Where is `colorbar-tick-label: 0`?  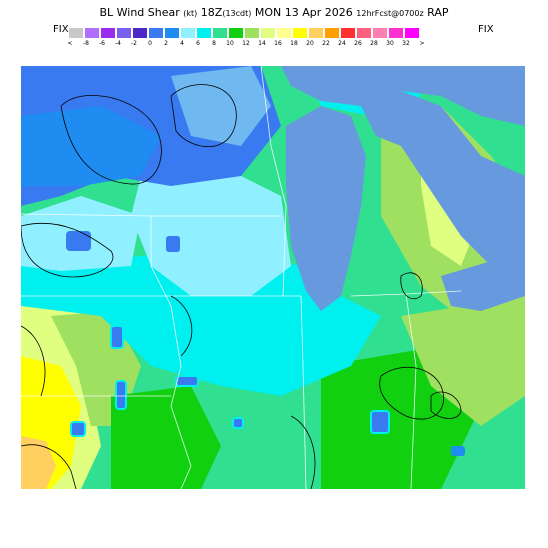
colorbar-tick-label: 0 is located at coordinates (150, 43).